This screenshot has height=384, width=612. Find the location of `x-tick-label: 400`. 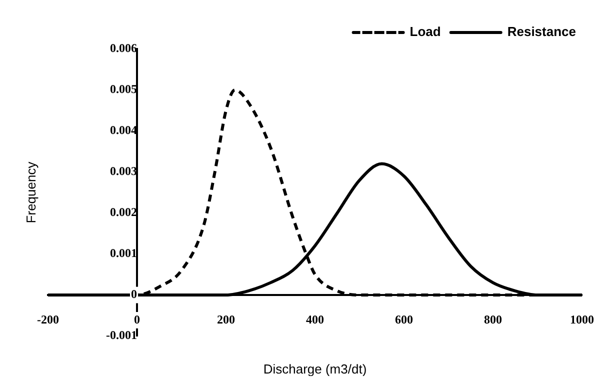

x-tick-label: 400 is located at coordinates (315, 319).